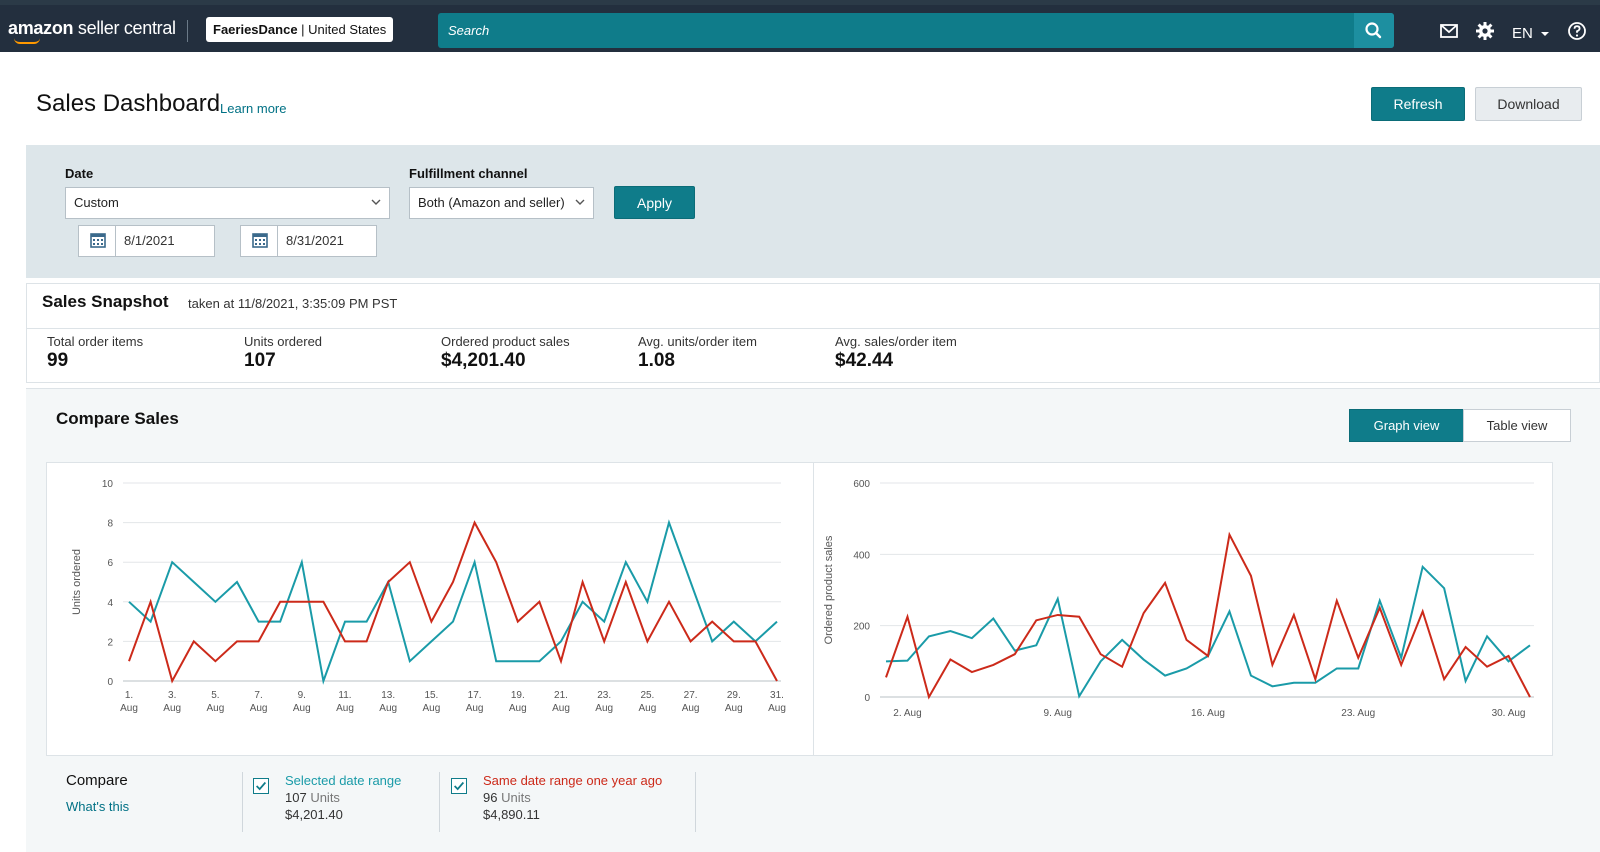  I want to click on account-switcher: FaeriesDance | United States, so click(300, 29).